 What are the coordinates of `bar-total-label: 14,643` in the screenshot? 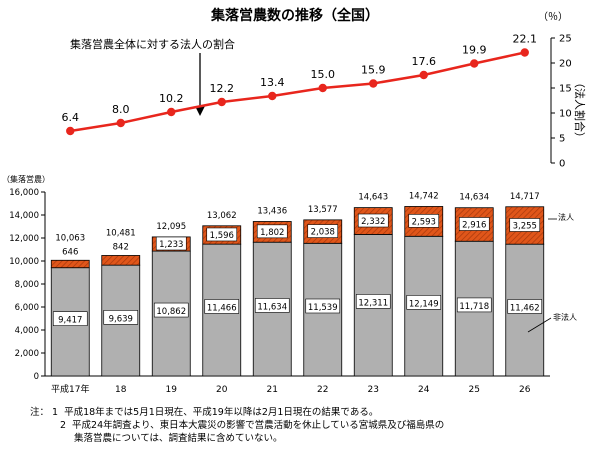 It's located at (373, 198).